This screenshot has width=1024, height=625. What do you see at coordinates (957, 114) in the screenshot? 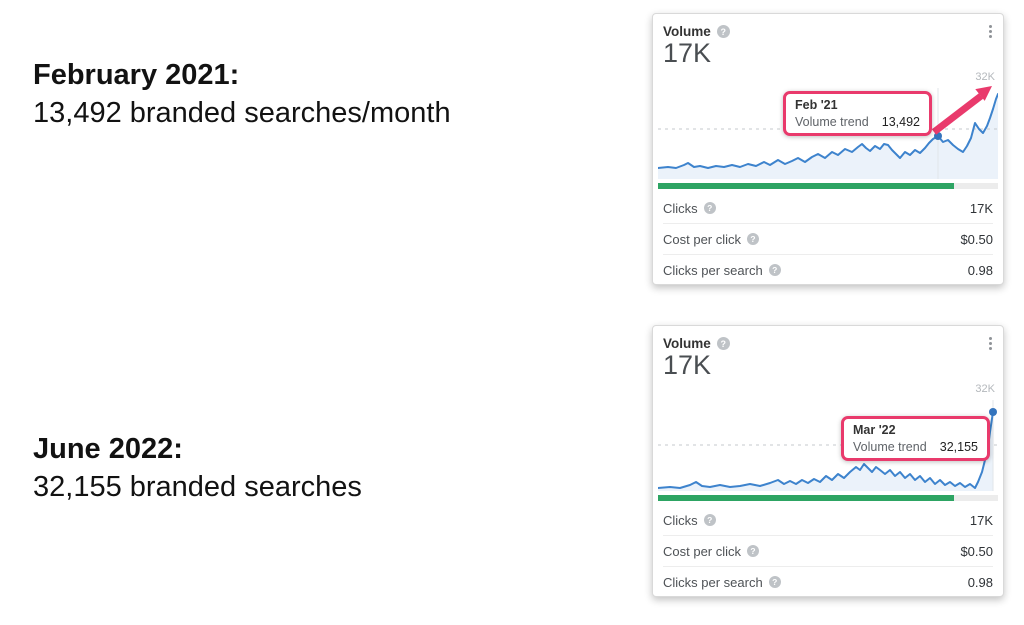
I see `annotation-arrow-shaft` at bounding box center [957, 114].